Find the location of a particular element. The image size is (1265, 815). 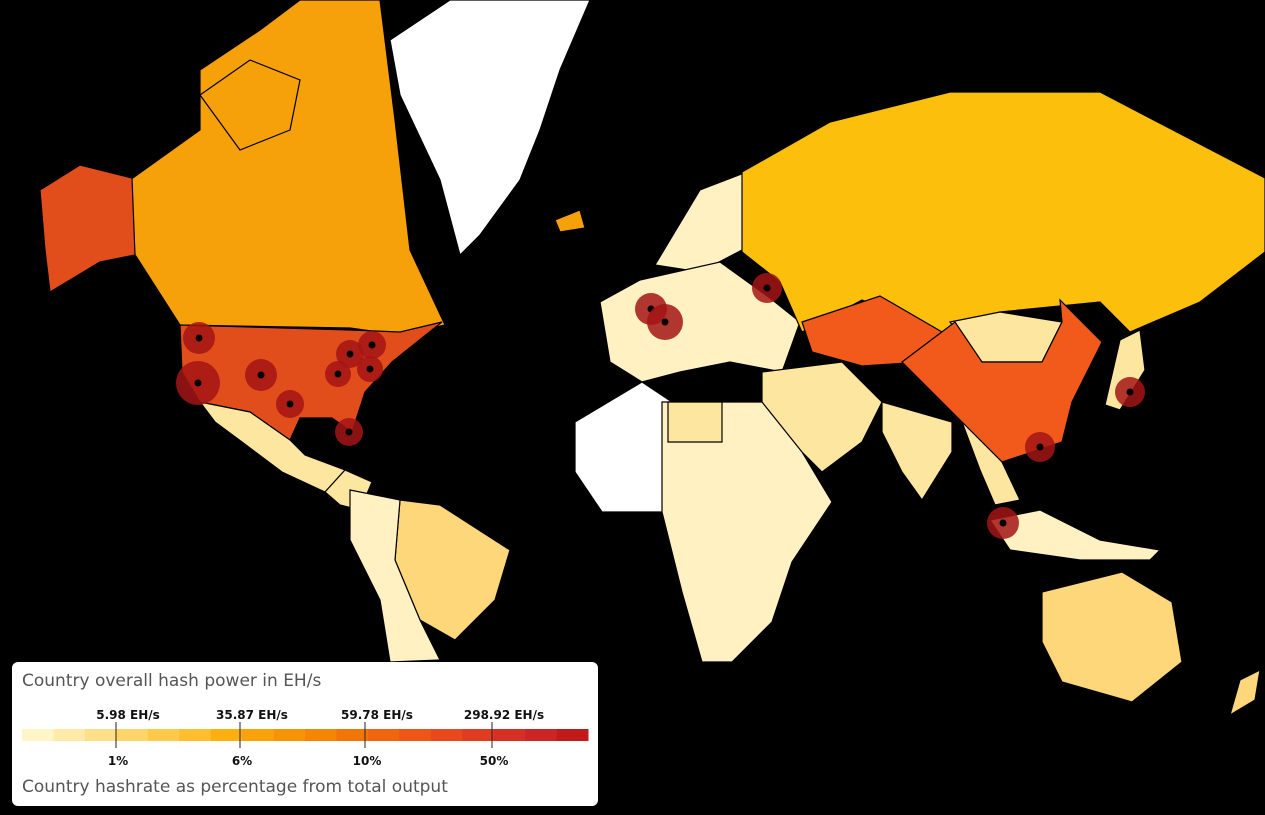

greenland is located at coordinates (490, 128).